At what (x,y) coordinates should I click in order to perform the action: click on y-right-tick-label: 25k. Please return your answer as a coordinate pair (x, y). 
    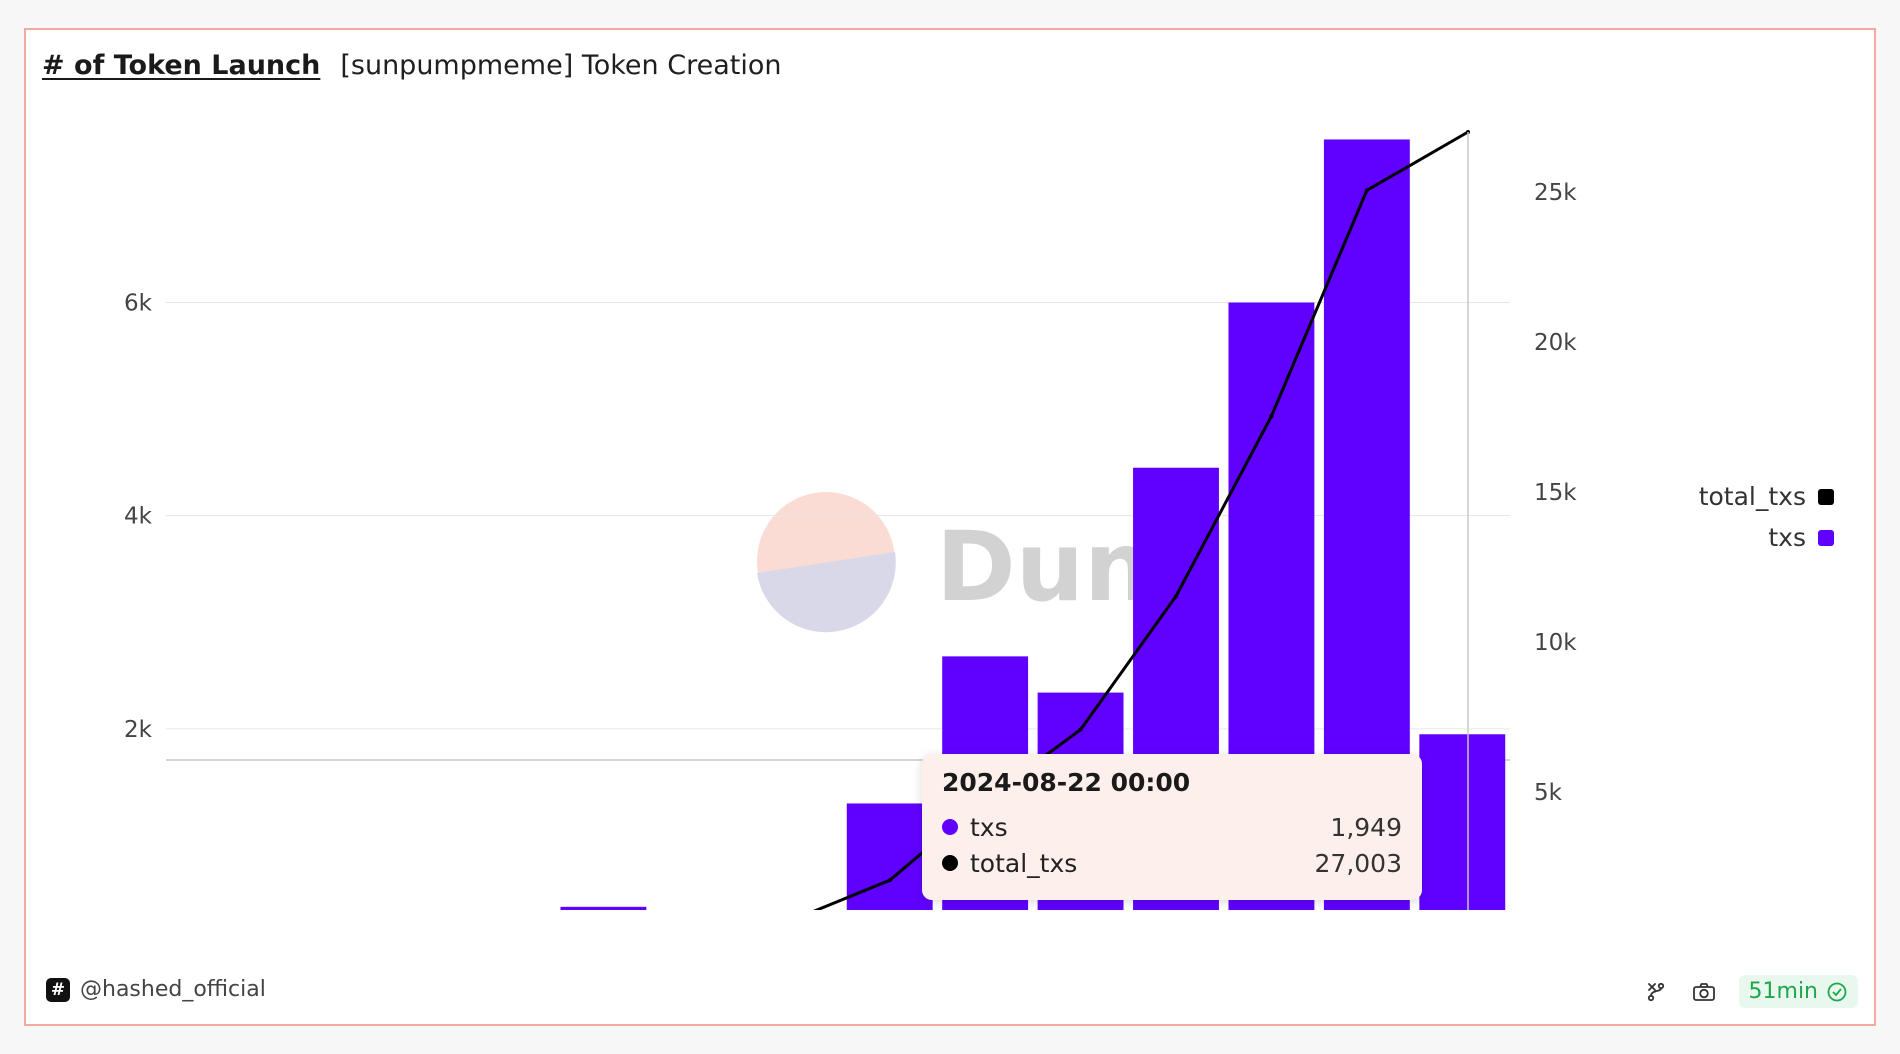
    Looking at the image, I should click on (1555, 193).